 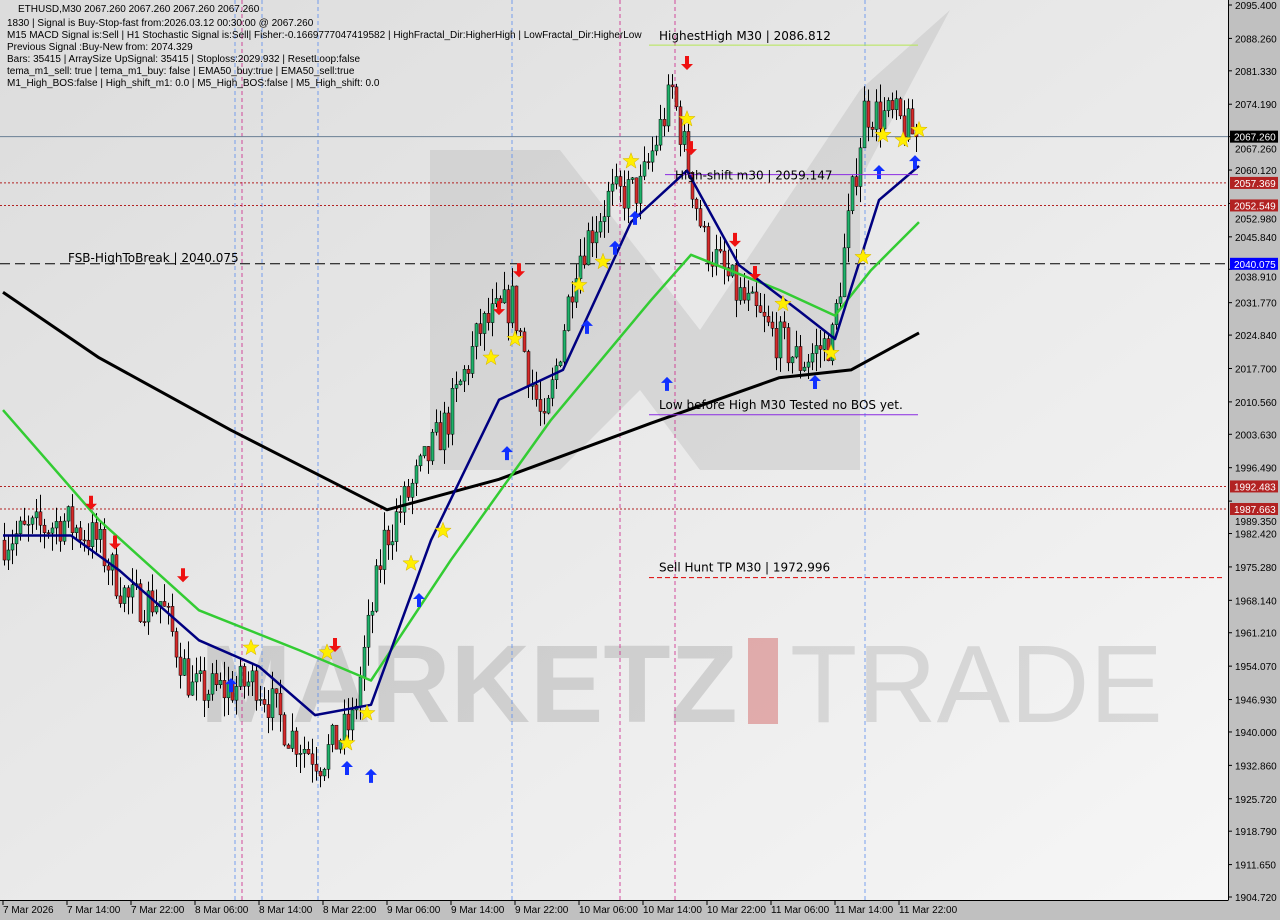 I want to click on x-tick-label: 11 Mar 14:00, so click(x=864, y=910).